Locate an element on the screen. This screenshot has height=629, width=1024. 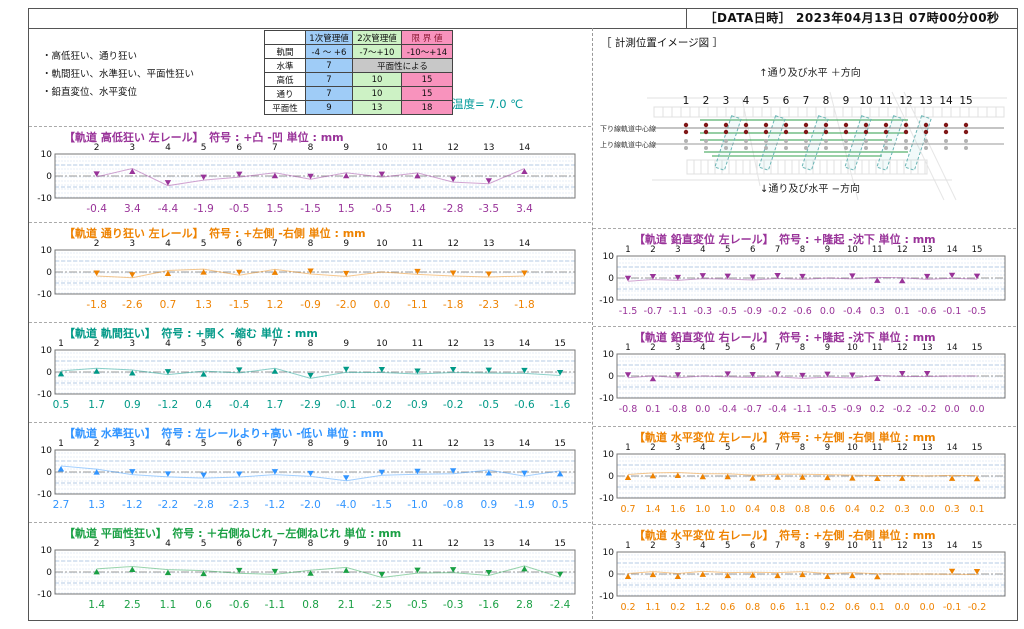
table-row: 高低 7 10 15 is located at coordinates (358, 79).